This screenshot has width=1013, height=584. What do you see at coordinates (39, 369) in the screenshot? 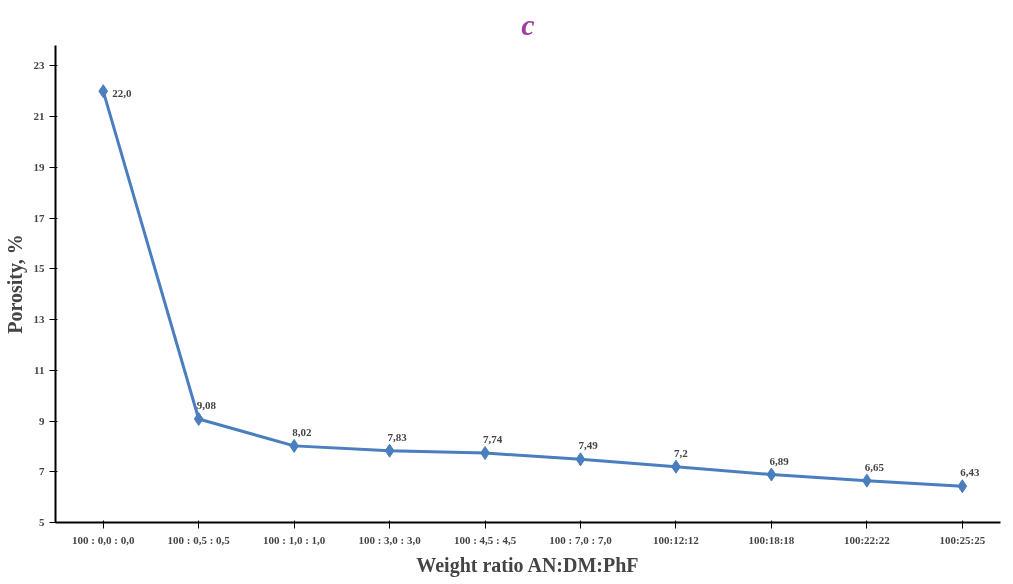
I see `y-tick-label: 11` at bounding box center [39, 369].